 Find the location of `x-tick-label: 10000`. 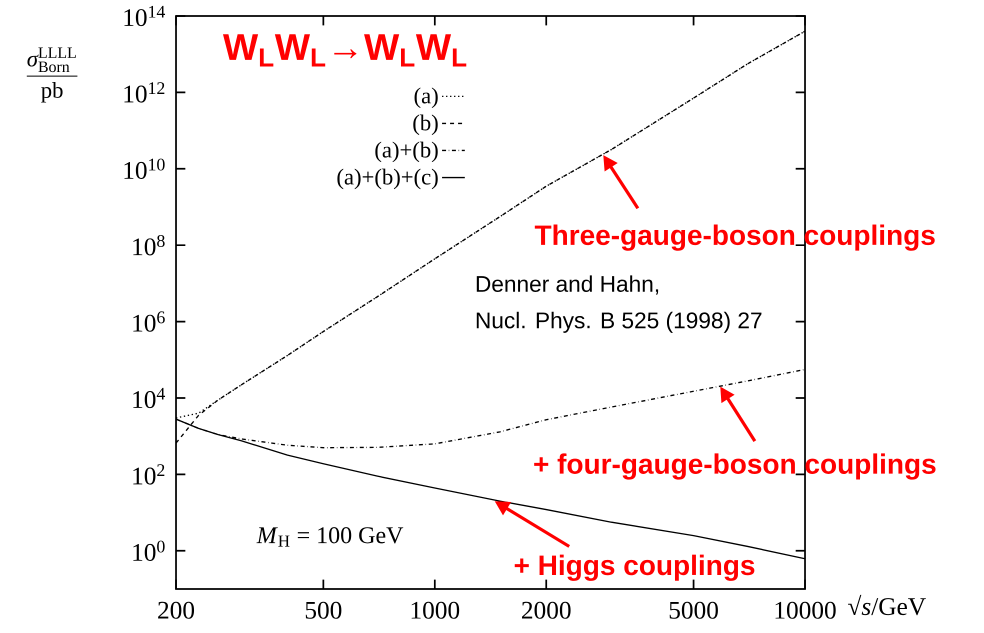

x-tick-label: 10000 is located at coordinates (806, 610).